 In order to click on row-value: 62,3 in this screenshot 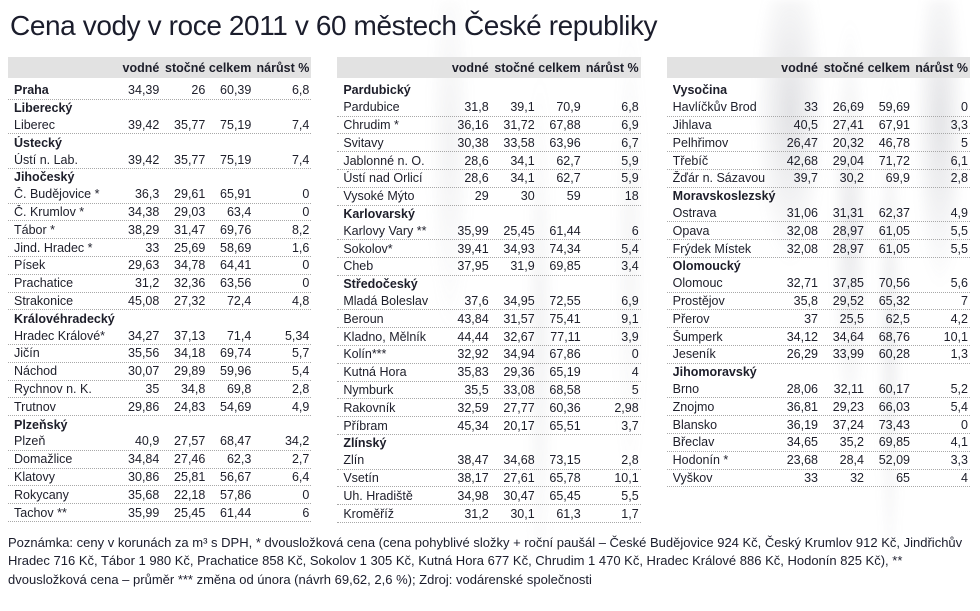, I will do `click(239, 459)`.